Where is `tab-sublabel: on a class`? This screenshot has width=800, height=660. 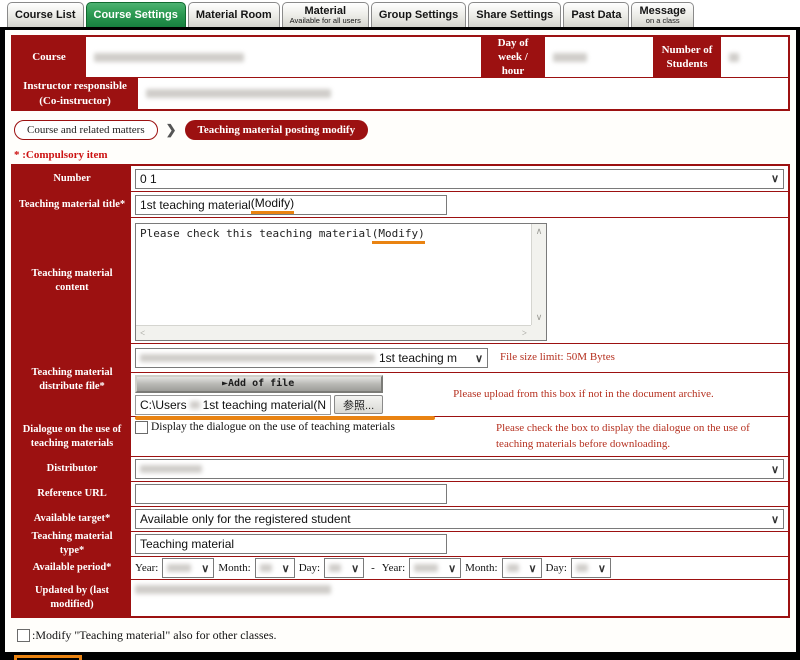 tab-sublabel: on a class is located at coordinates (662, 20).